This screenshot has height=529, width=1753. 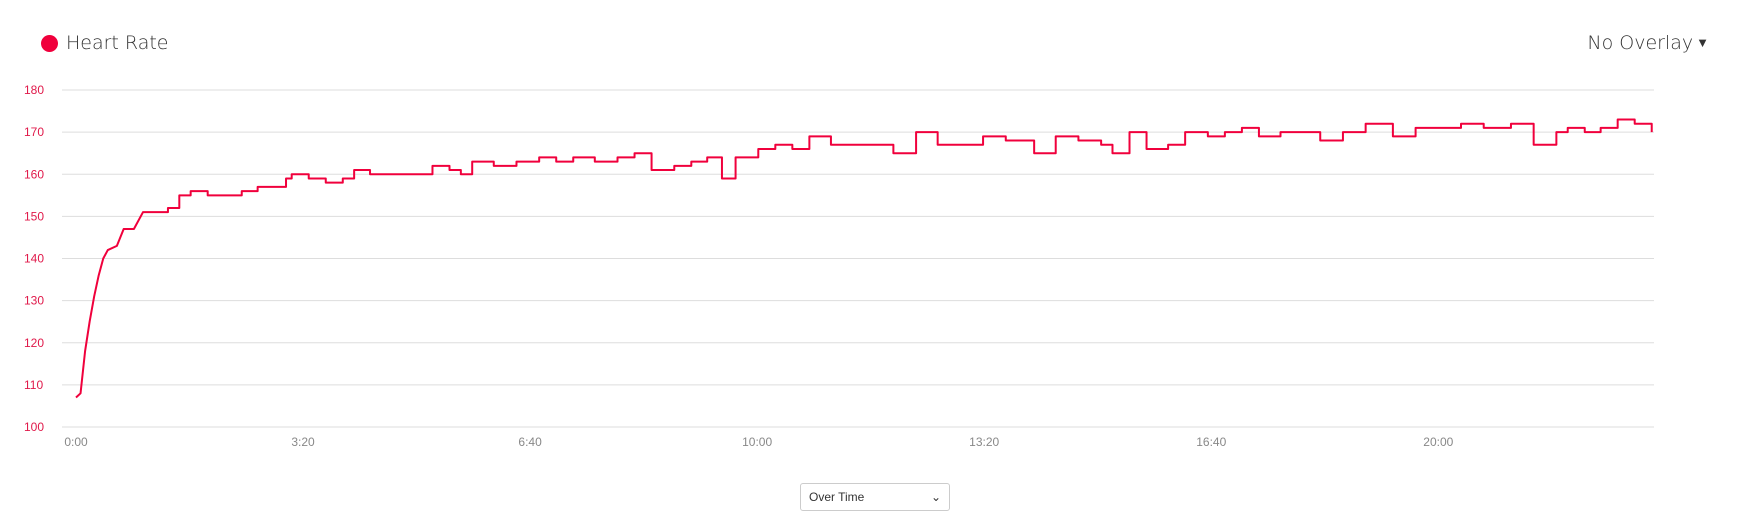 What do you see at coordinates (33, 385) in the screenshot?
I see `y-tick-label: 110` at bounding box center [33, 385].